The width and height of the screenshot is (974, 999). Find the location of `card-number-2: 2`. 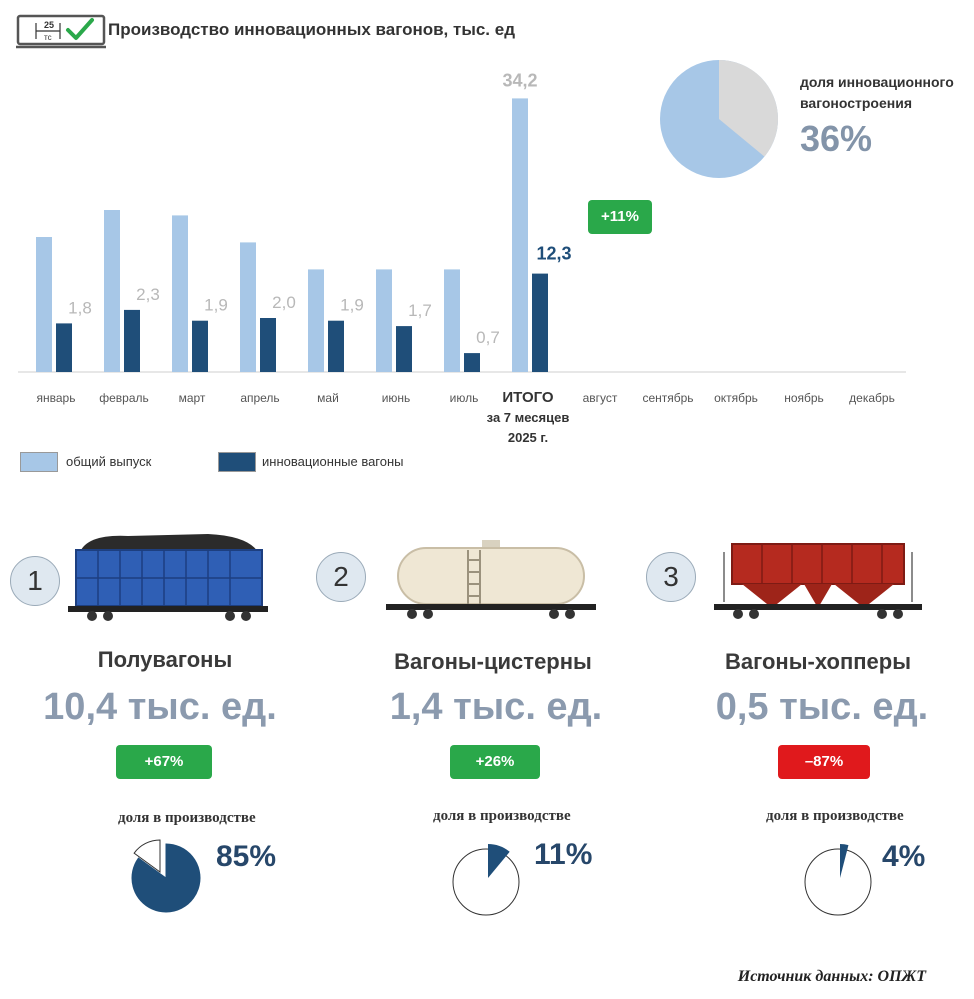

card-number-2: 2 is located at coordinates (341, 577).